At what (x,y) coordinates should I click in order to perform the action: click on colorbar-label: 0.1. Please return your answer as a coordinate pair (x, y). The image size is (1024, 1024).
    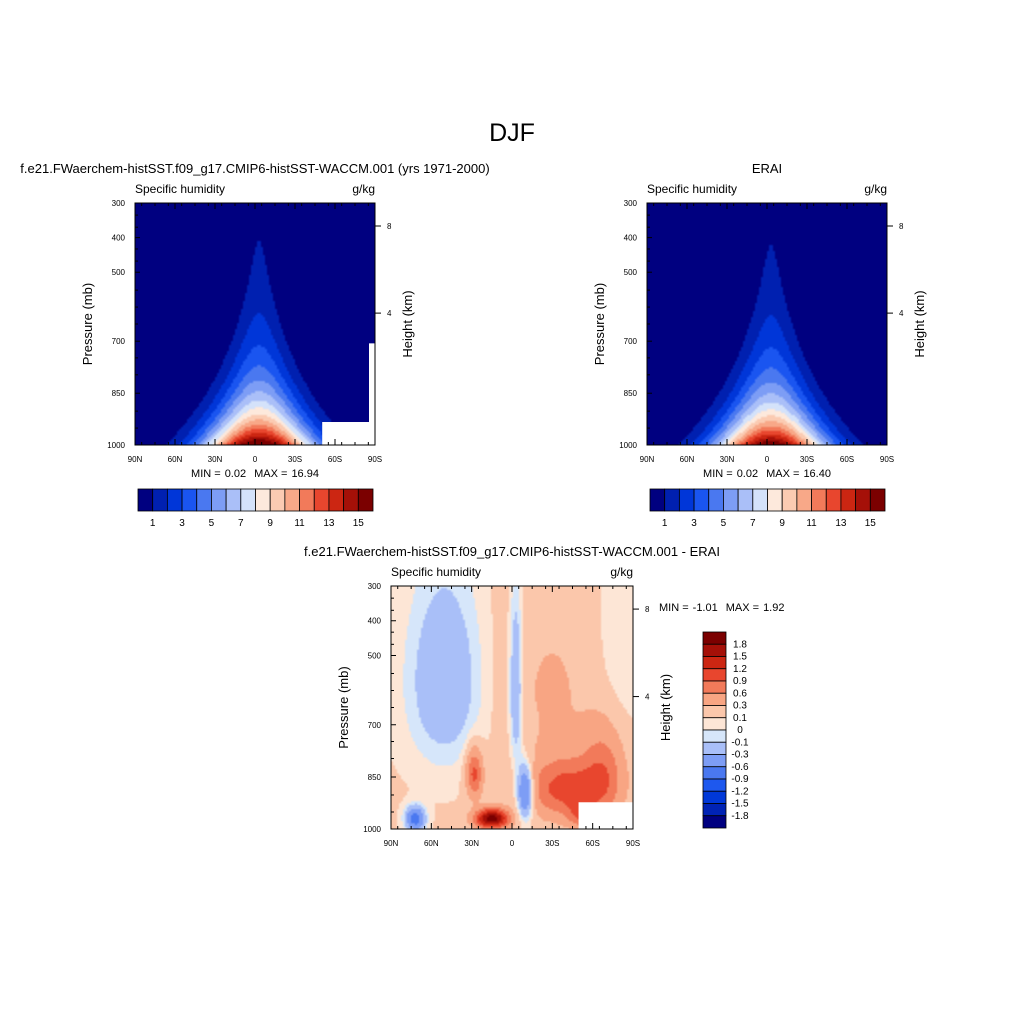
    Looking at the image, I should click on (740, 718).